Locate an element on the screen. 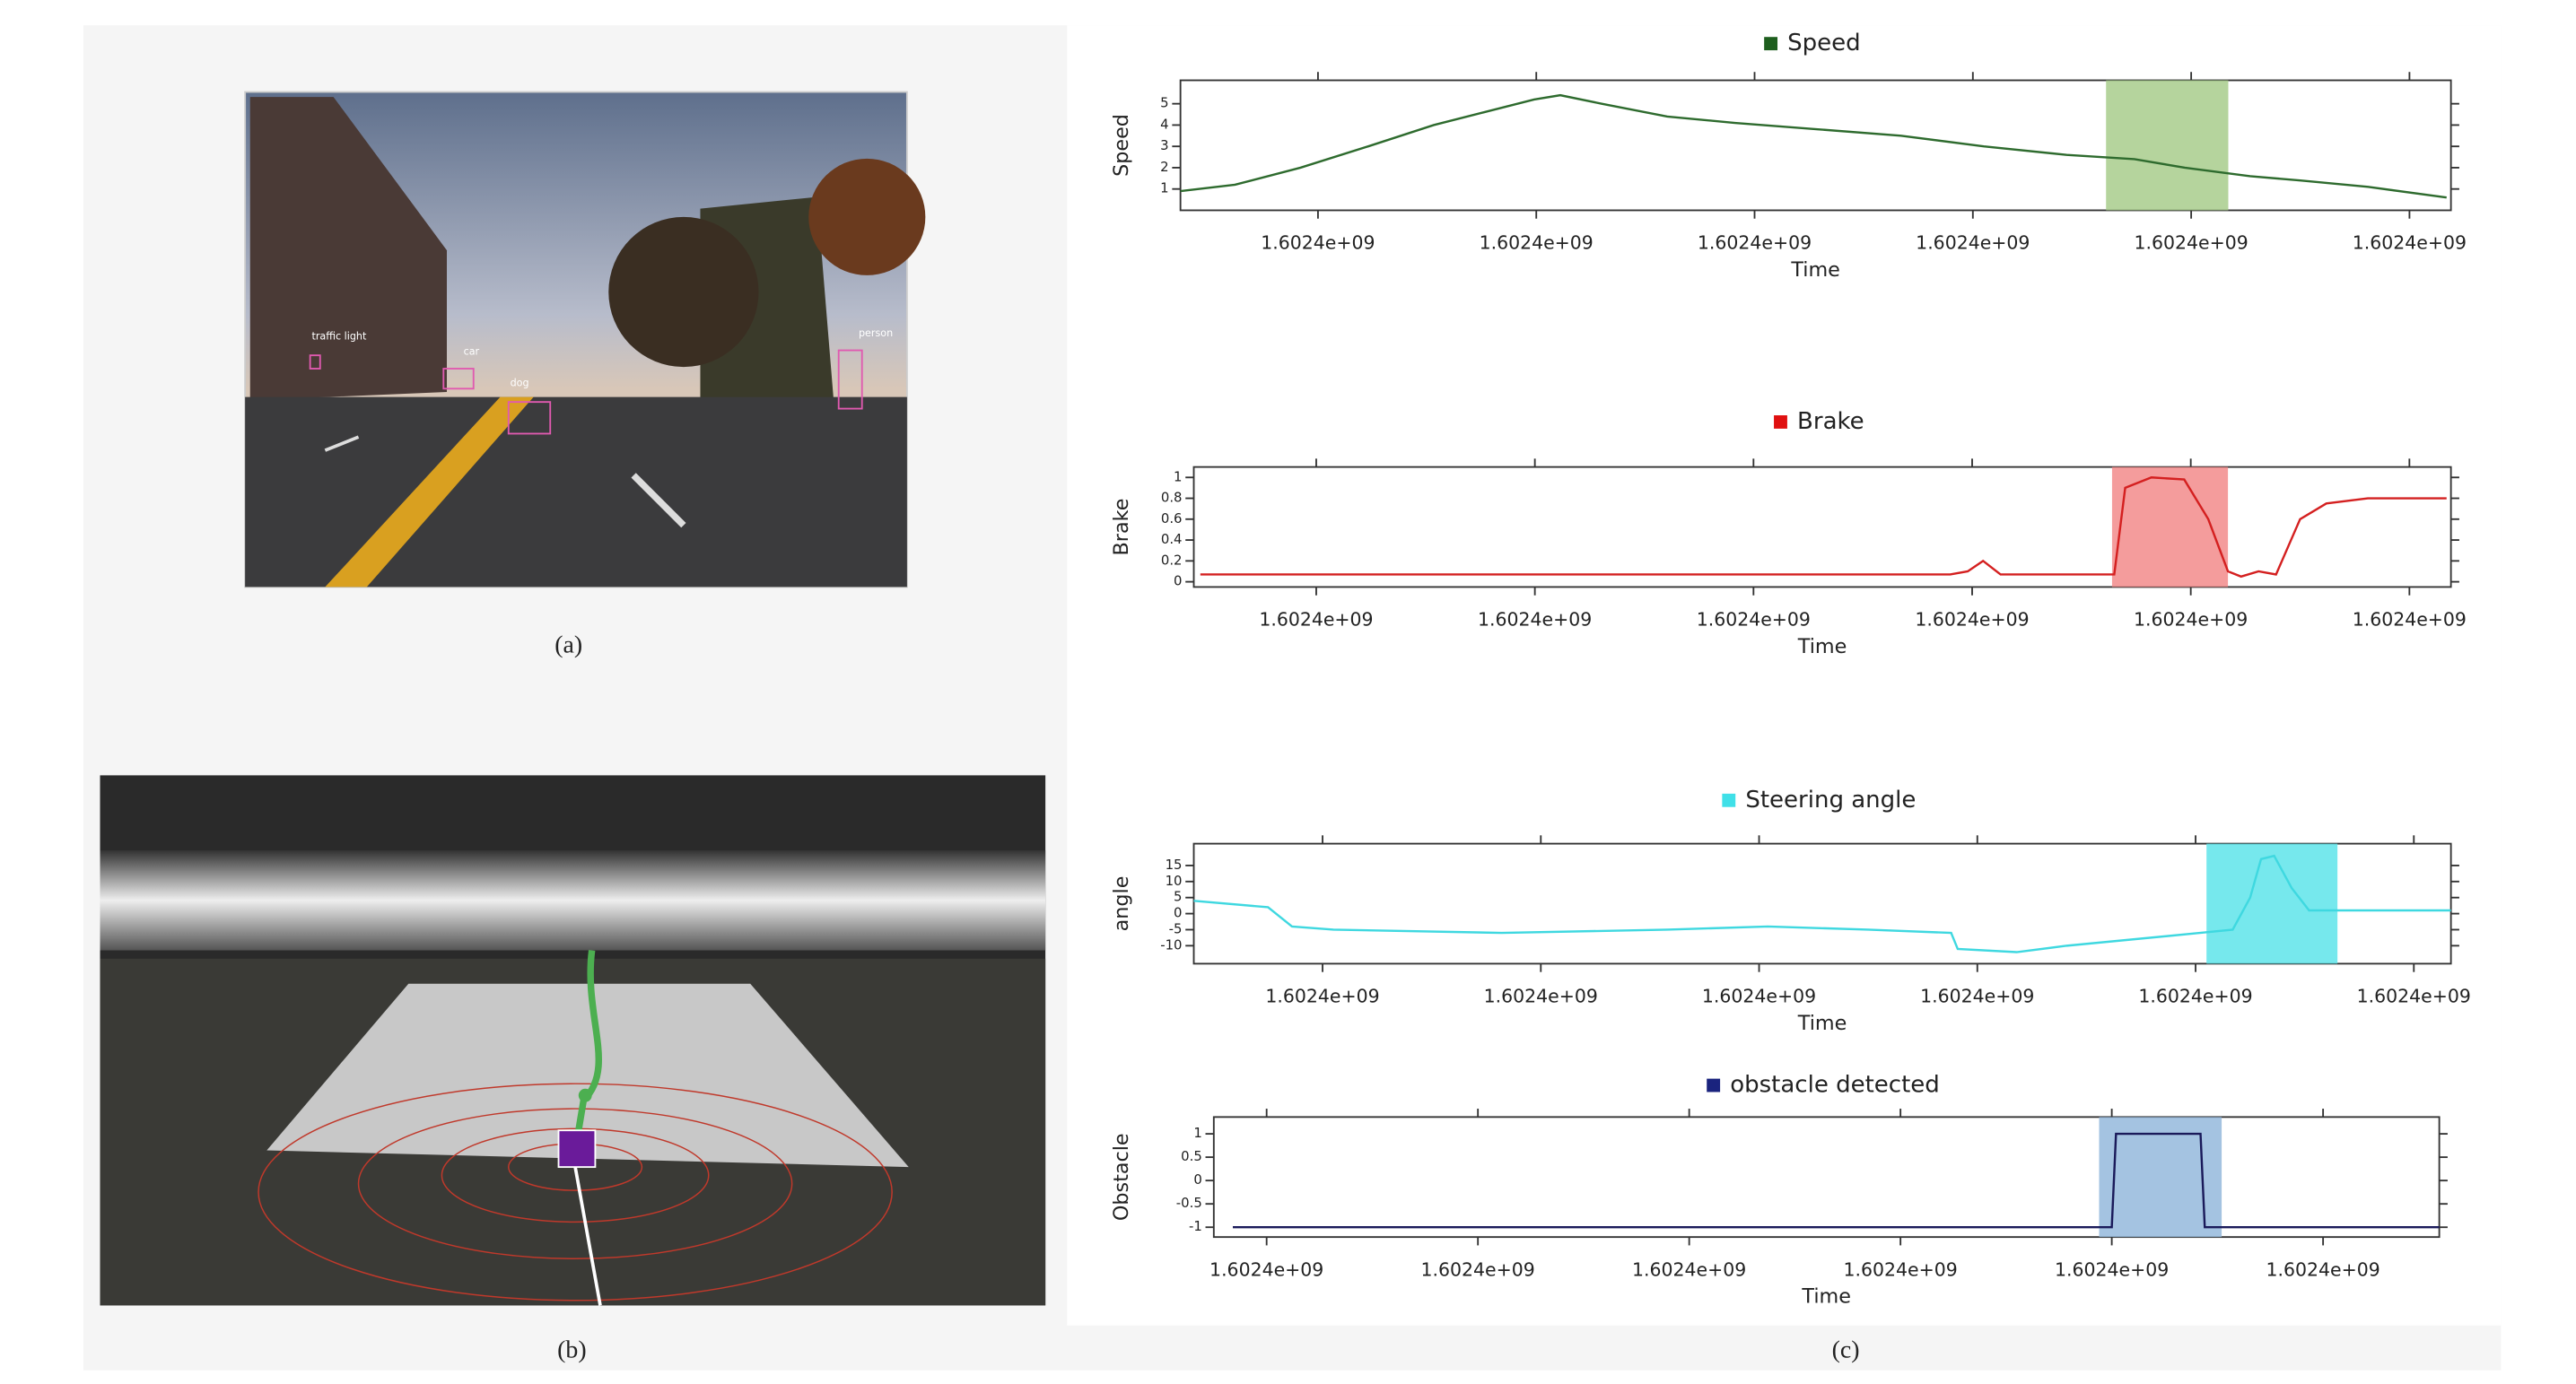 Image resolution: width=2576 pixels, height=1384 pixels. y-axis-label: angle is located at coordinates (1122, 904).